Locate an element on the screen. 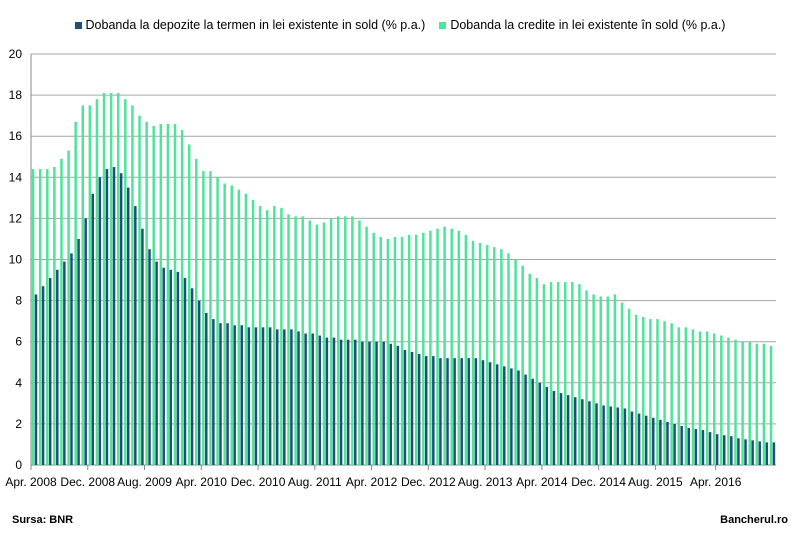  y-tick-label: 18 is located at coordinates (16, 95).